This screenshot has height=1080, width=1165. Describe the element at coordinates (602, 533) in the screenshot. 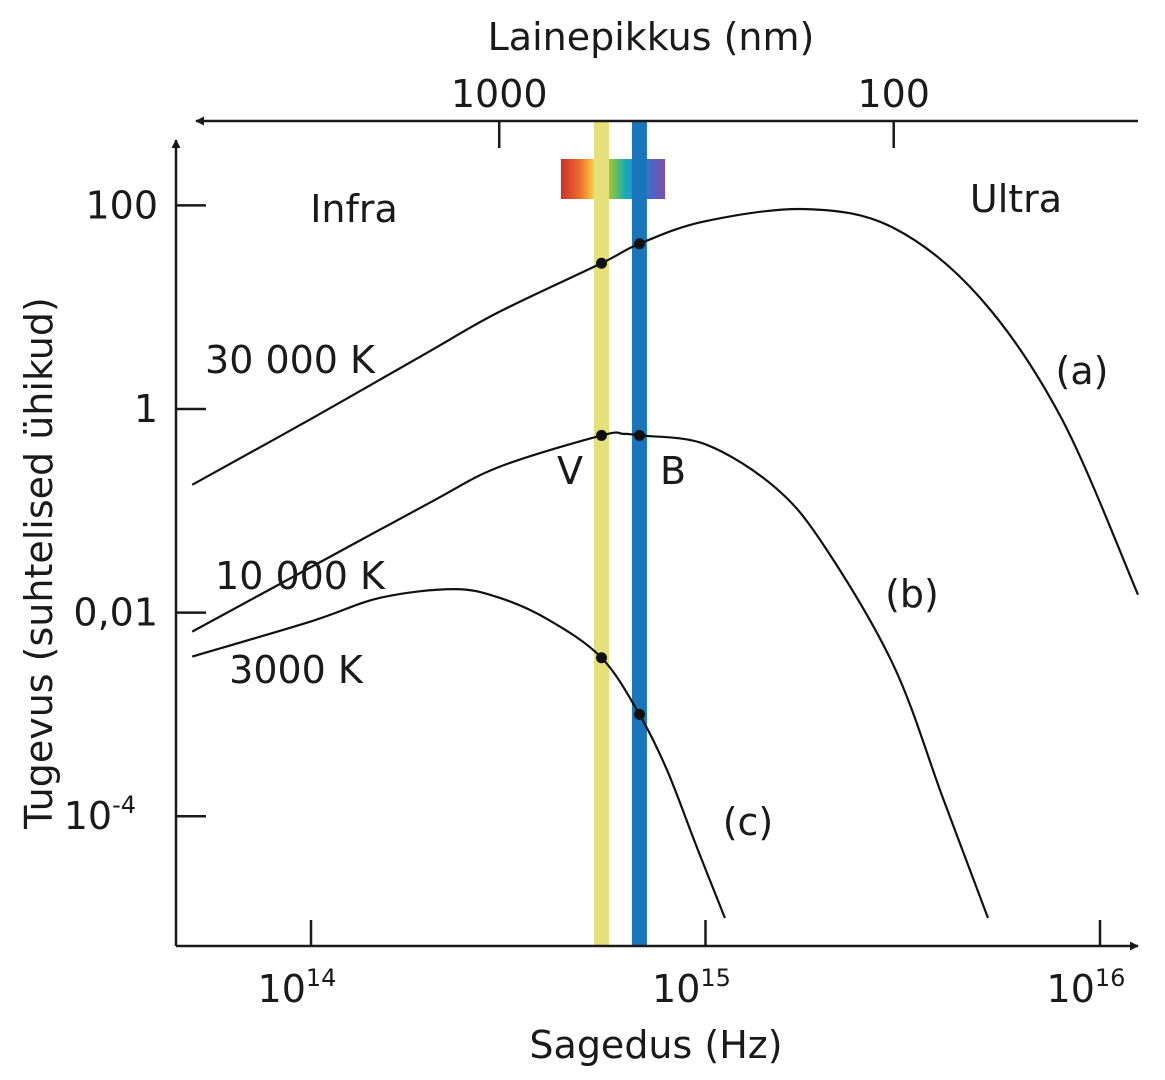

I see `band-v-strip` at that location.